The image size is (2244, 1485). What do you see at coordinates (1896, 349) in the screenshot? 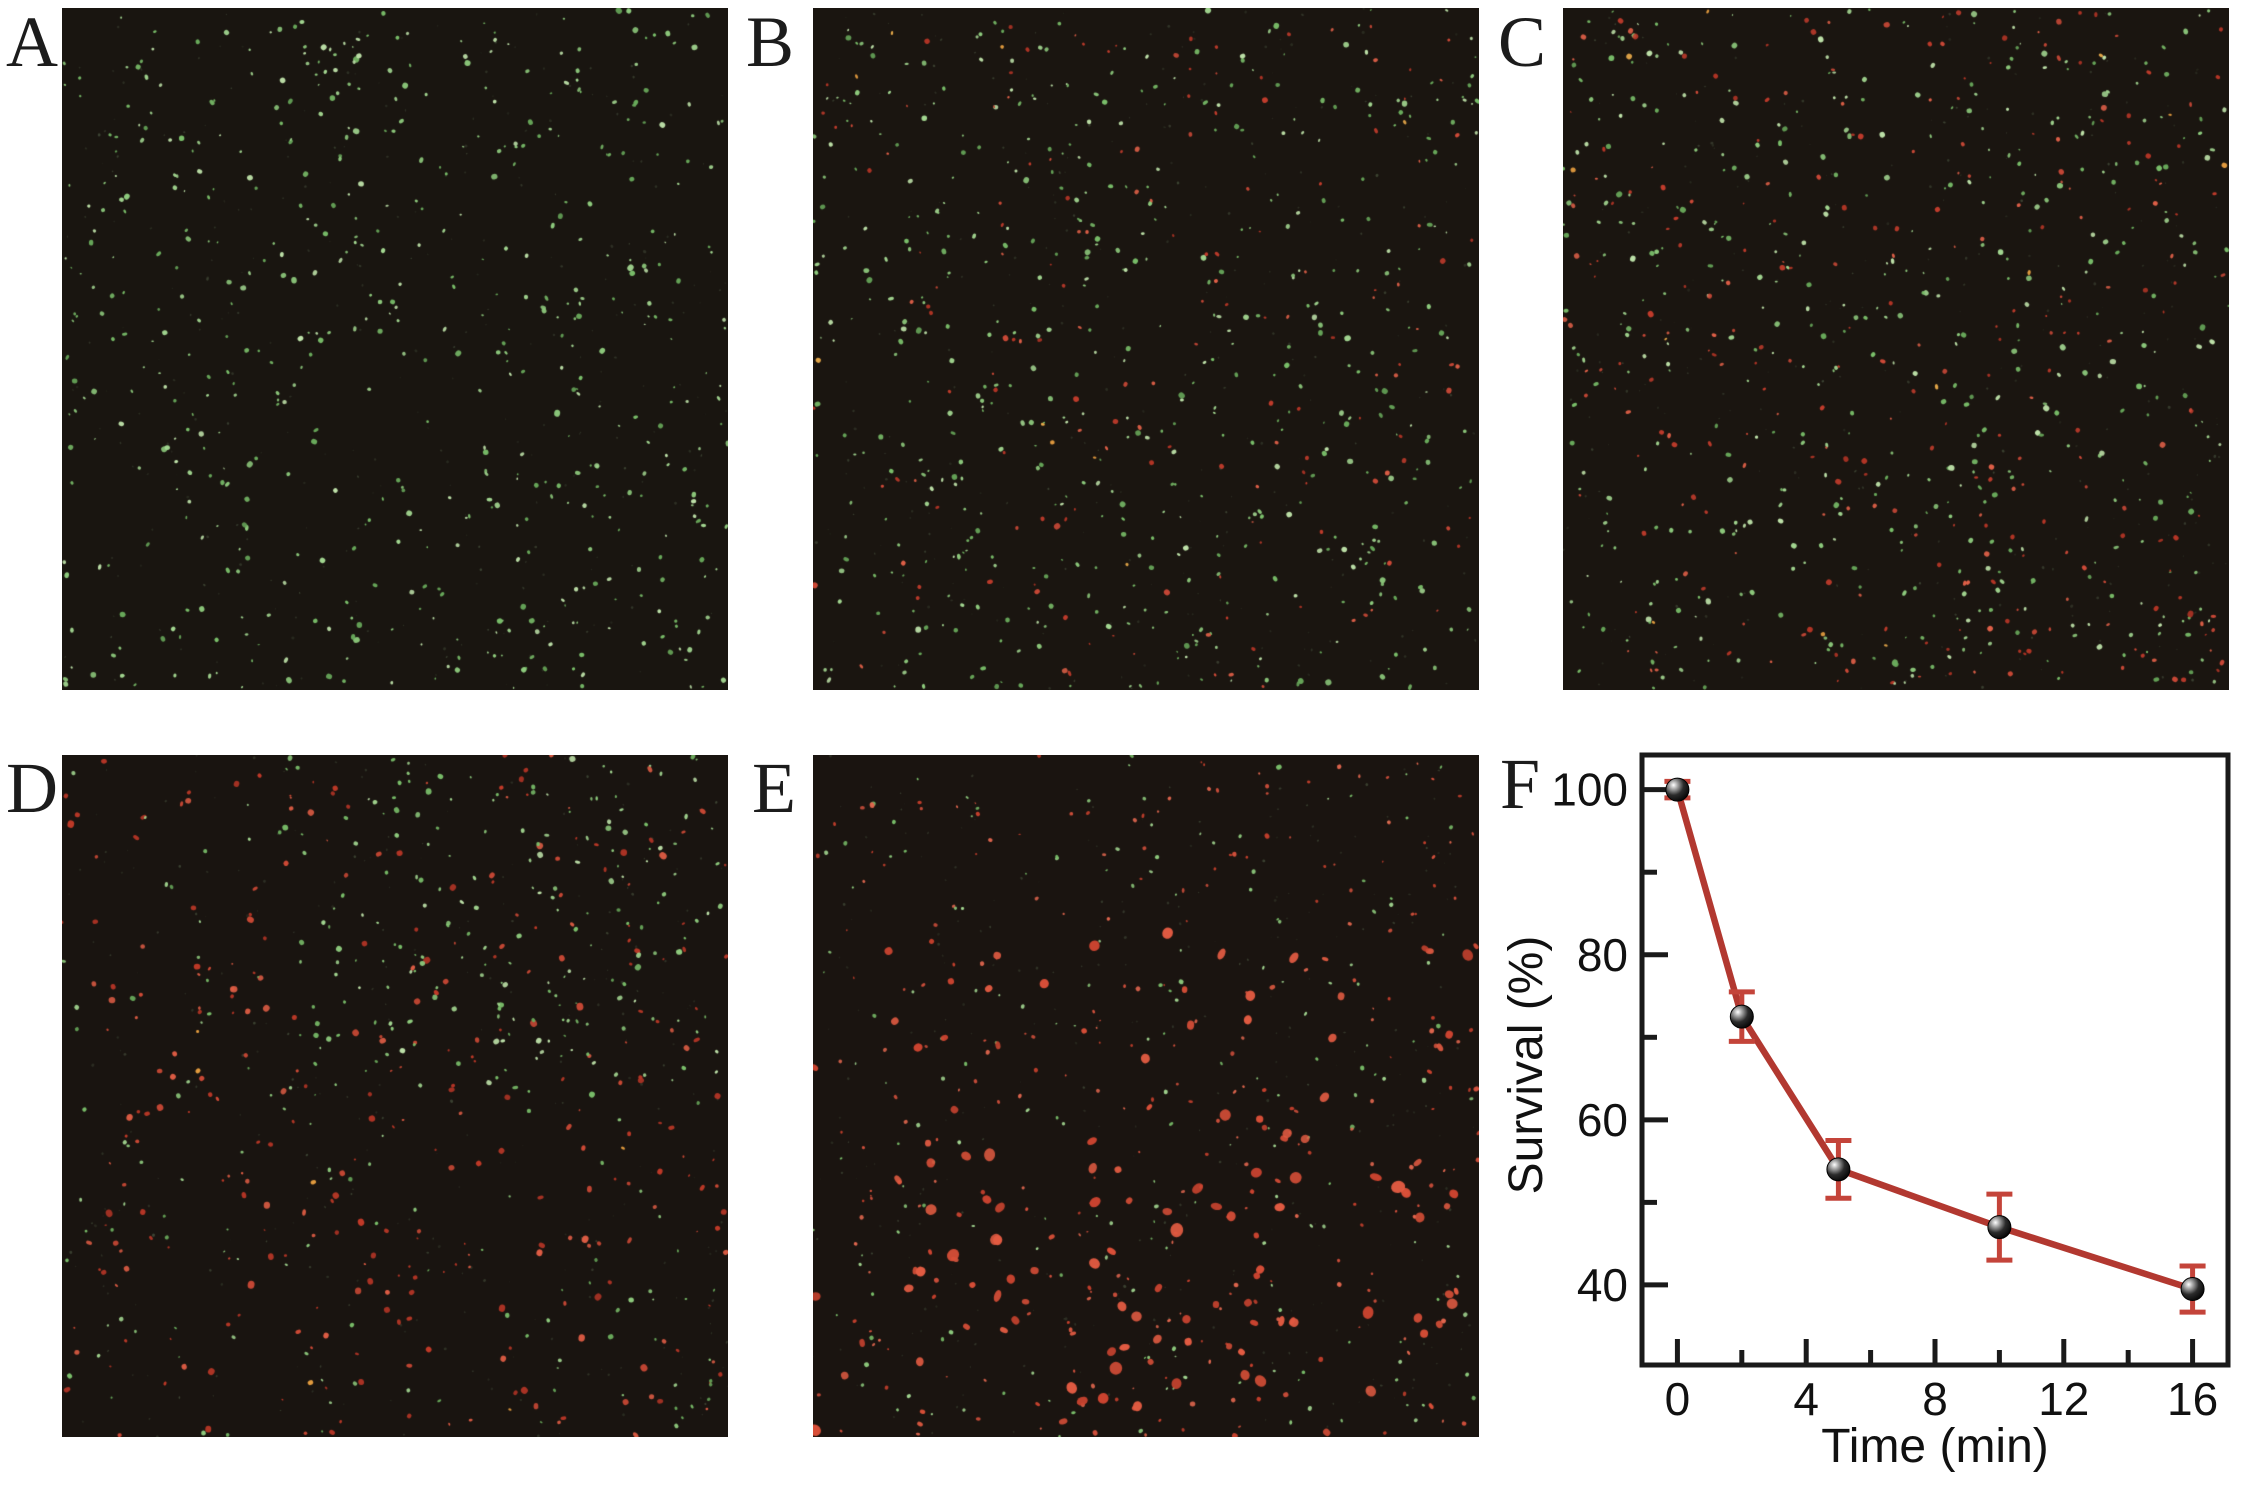
I see `panel-c-micrograph` at bounding box center [1896, 349].